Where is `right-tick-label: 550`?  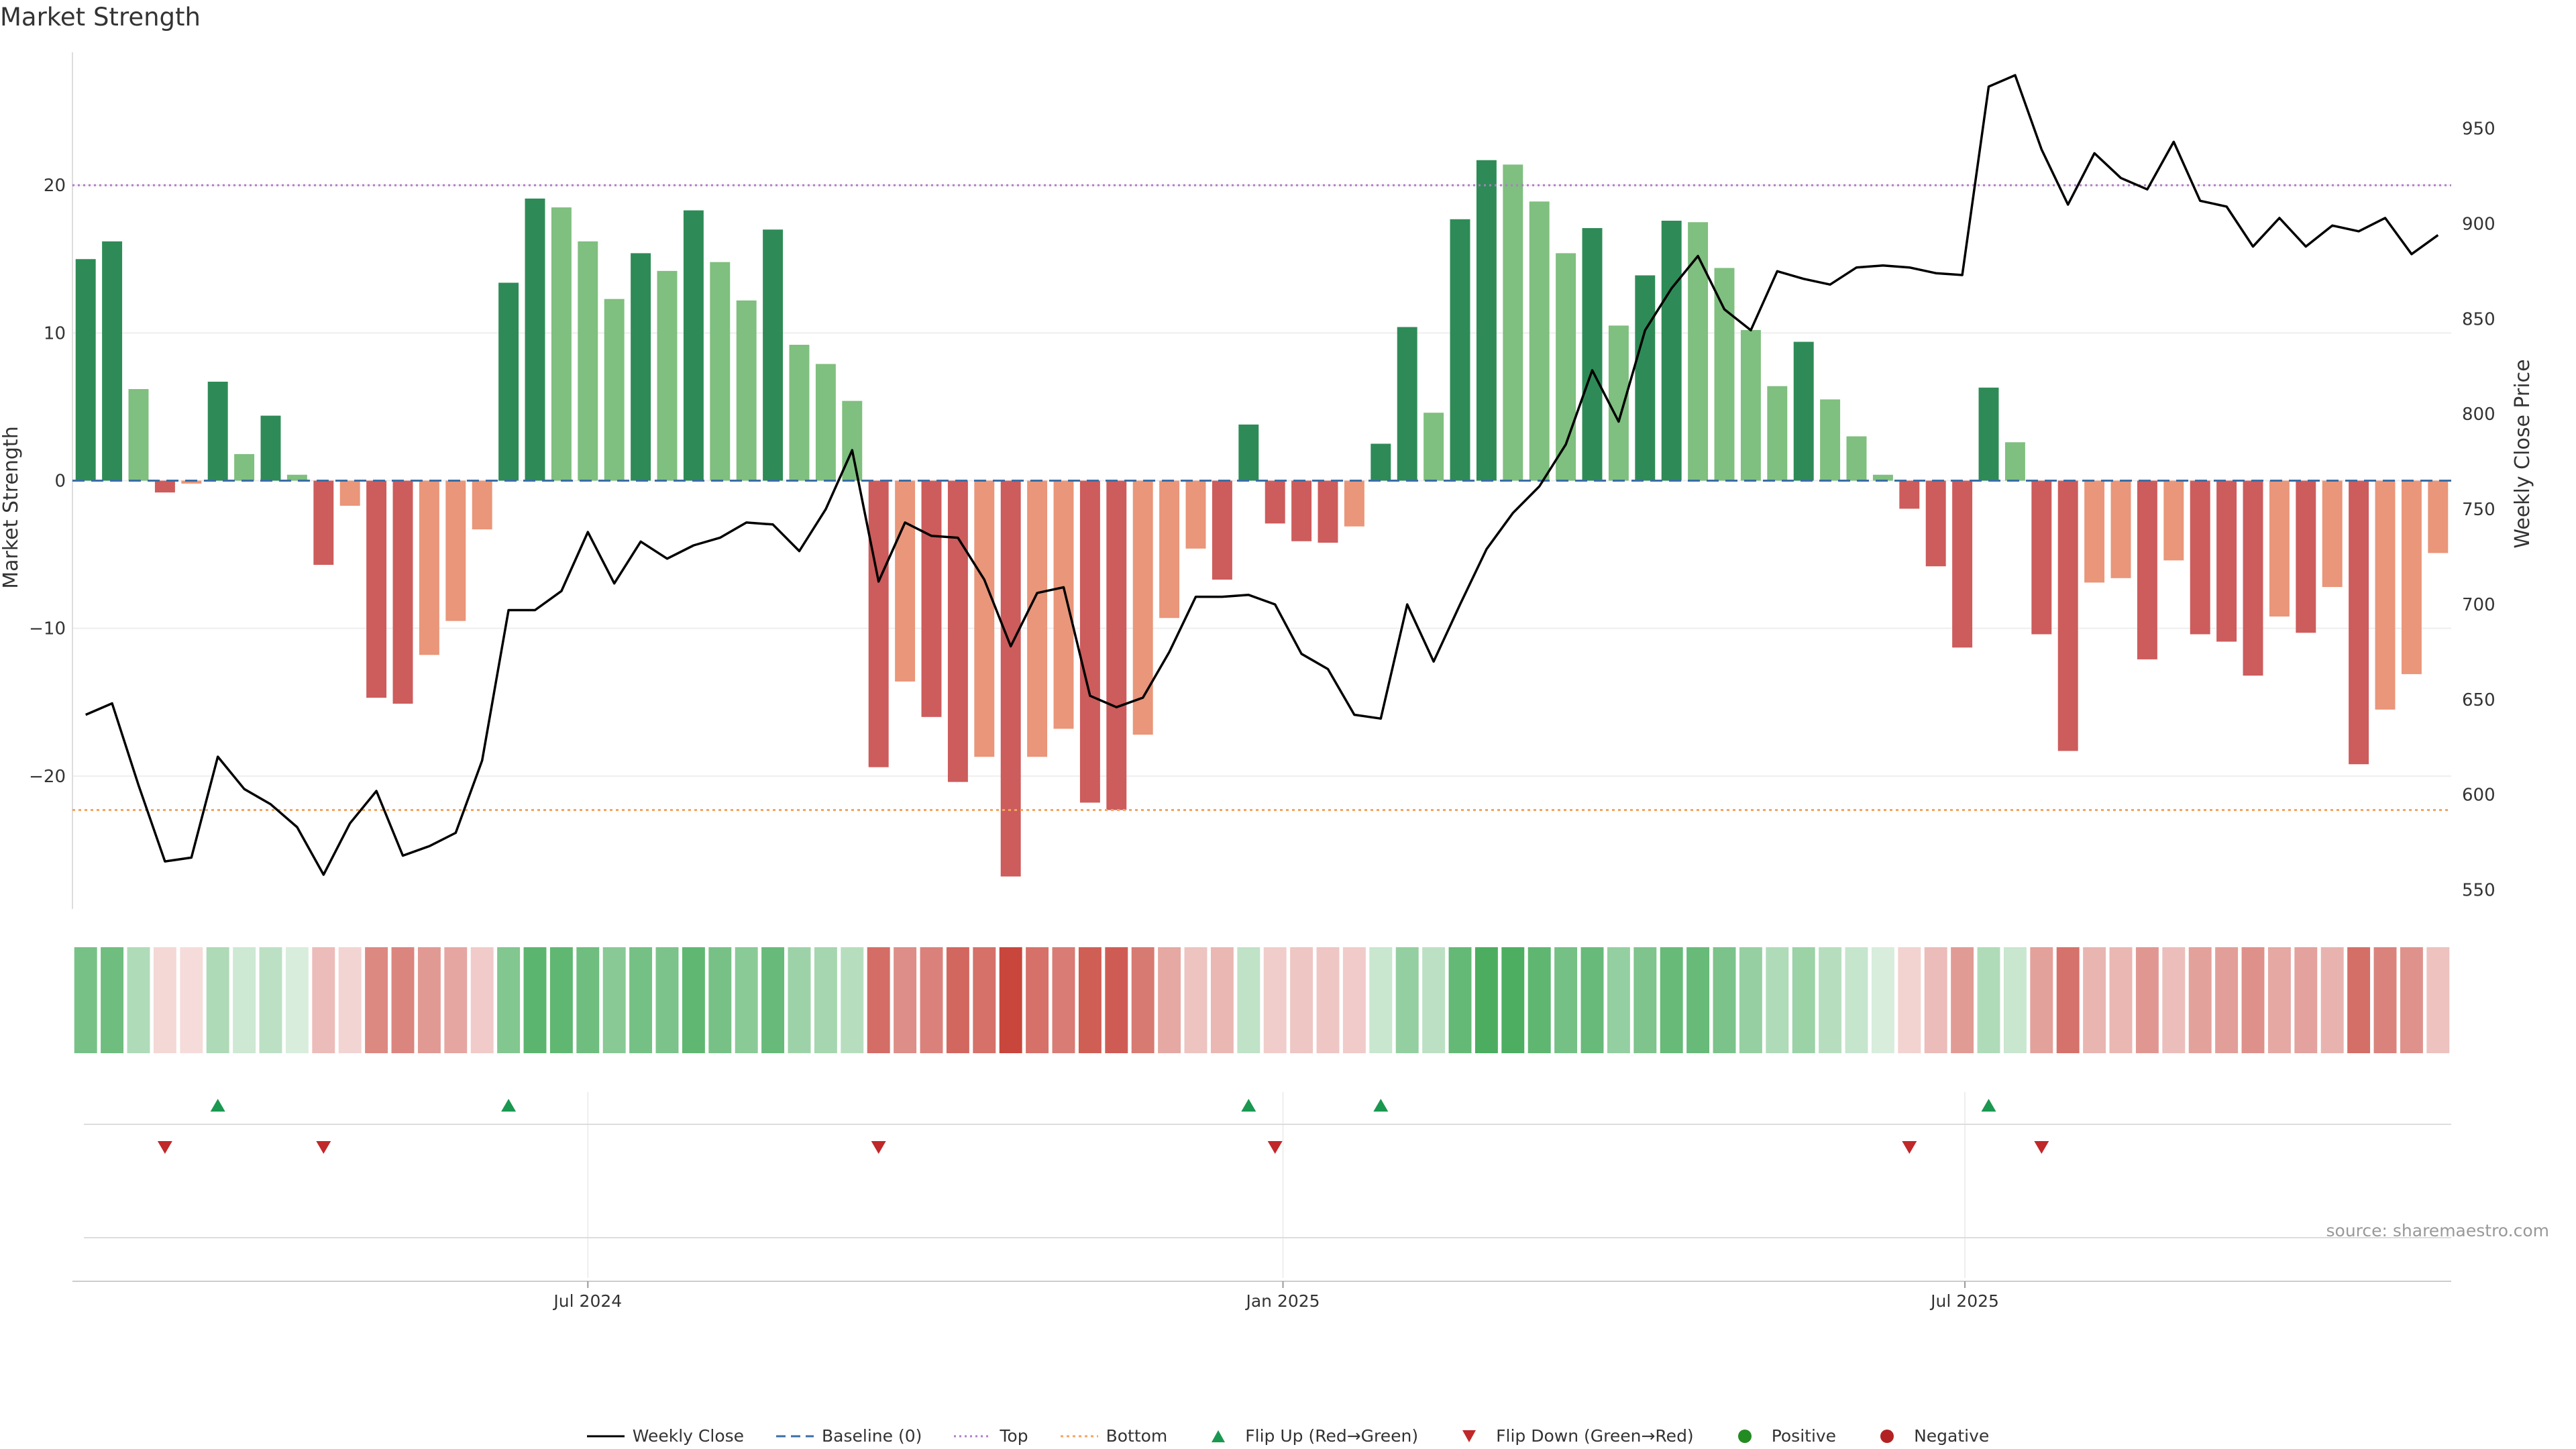
right-tick-label: 550 is located at coordinates (2479, 891).